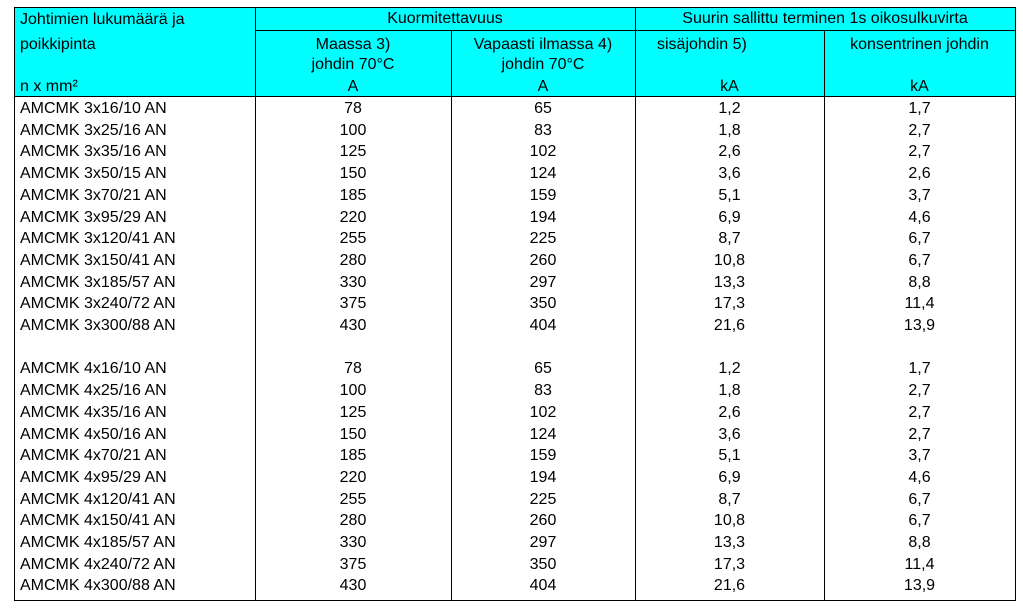 The width and height of the screenshot is (1023, 609). I want to click on ground-load-cell: 125, so click(353, 412).